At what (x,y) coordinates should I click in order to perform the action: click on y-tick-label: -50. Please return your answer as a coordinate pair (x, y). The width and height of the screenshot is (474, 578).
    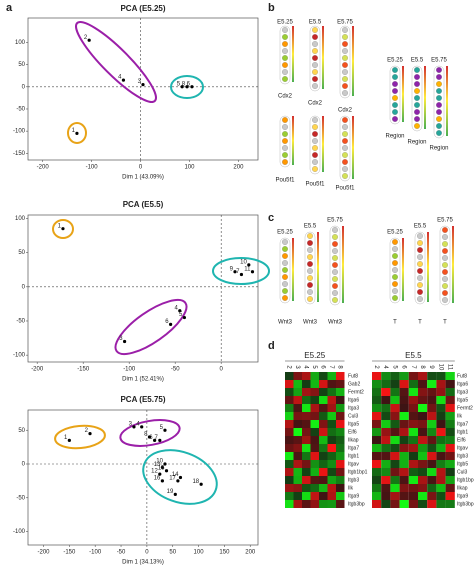
    Looking at the image, I should click on (20, 110).